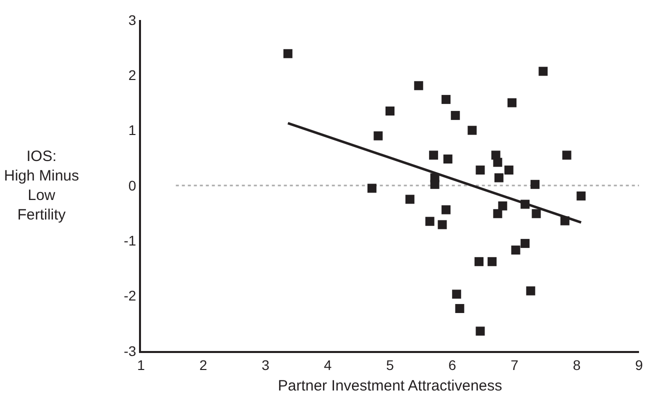 Image resolution: width=666 pixels, height=403 pixels. I want to click on x-tick-label: 2, so click(203, 364).